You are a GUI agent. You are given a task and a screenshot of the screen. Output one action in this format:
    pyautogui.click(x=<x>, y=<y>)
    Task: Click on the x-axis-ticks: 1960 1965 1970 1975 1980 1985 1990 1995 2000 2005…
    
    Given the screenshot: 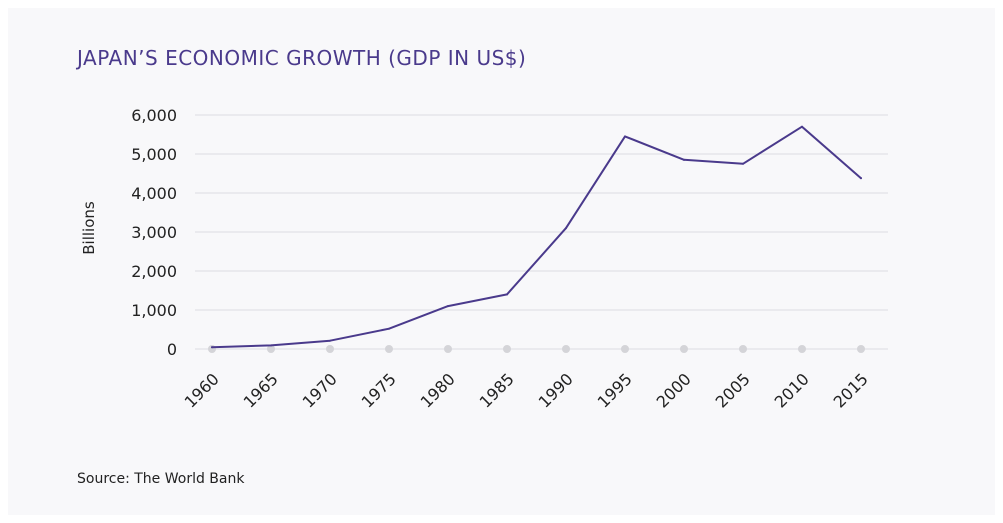 What is the action you would take?
    pyautogui.click(x=526, y=390)
    